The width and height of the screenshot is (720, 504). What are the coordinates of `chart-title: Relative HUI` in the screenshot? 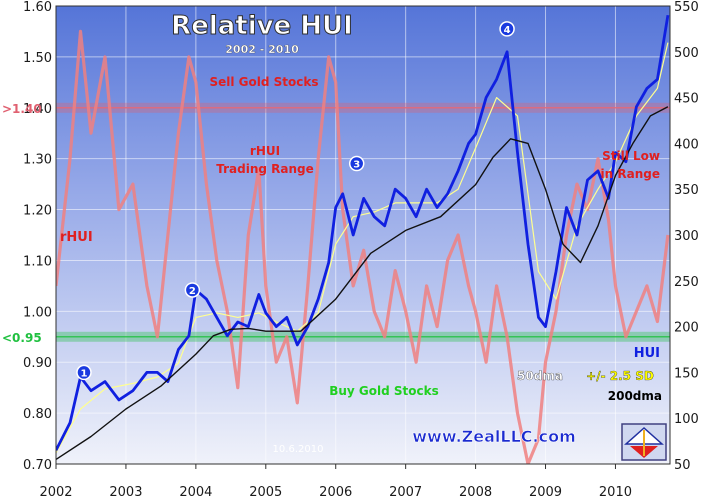 It's located at (262, 26).